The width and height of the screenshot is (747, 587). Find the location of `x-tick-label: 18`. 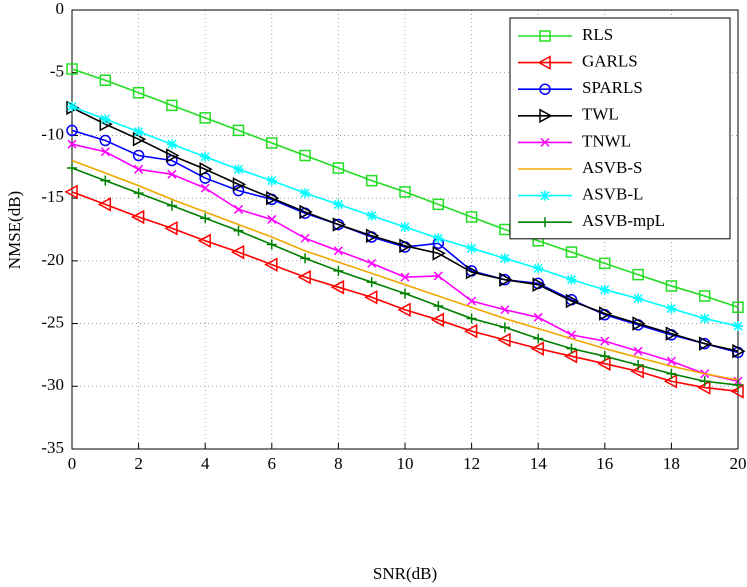

x-tick-label: 18 is located at coordinates (671, 463).